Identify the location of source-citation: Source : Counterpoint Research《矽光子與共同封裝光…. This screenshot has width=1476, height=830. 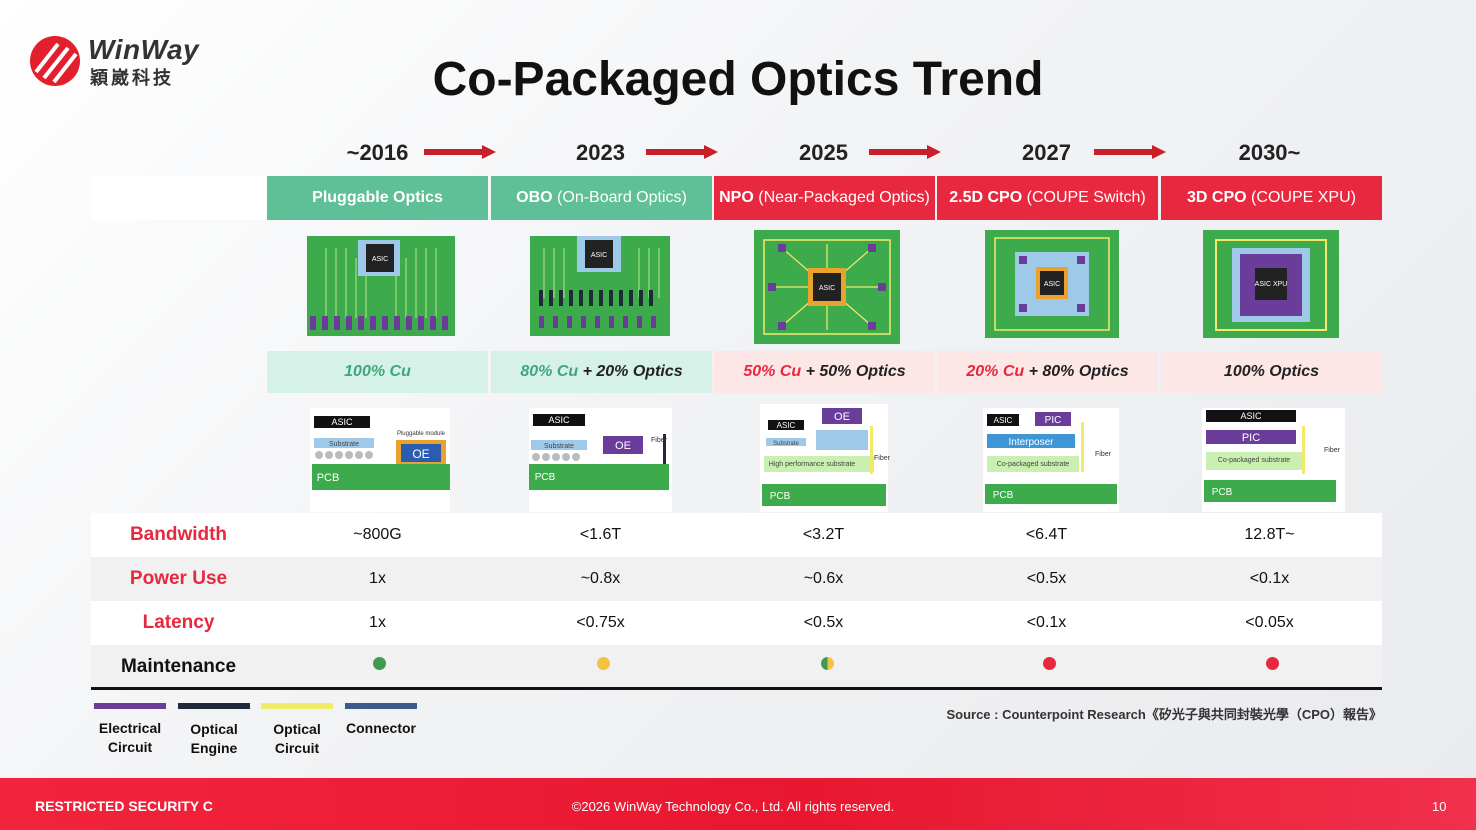
(1164, 714).